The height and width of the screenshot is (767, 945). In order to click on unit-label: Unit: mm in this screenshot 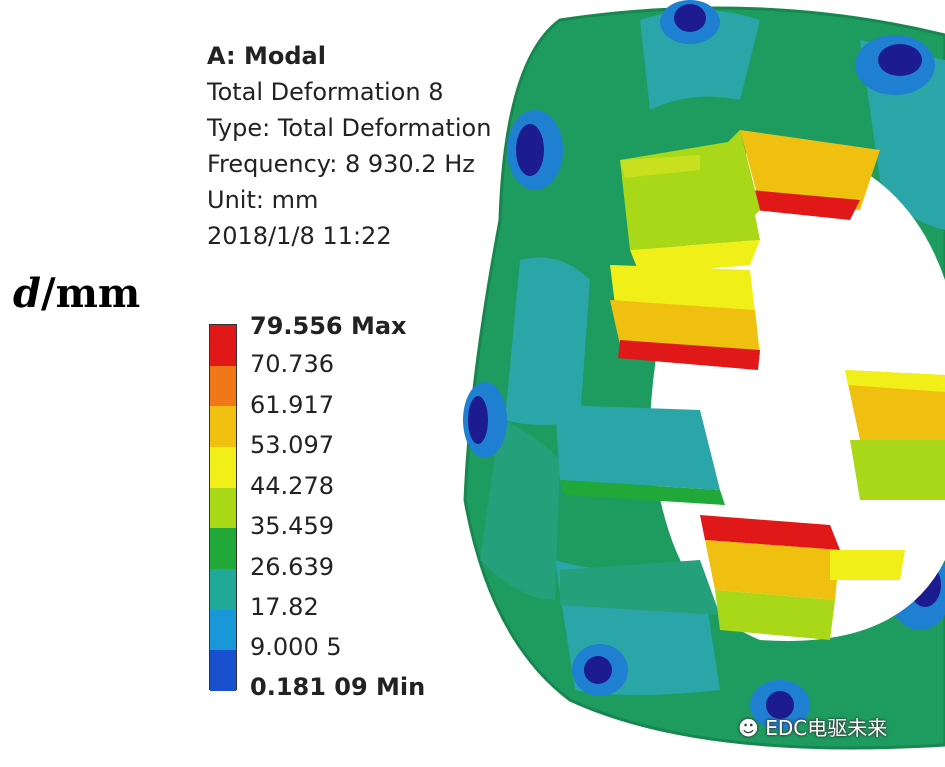, I will do `click(263, 200)`.